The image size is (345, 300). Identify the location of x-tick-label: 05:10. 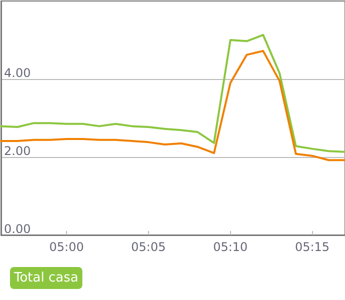
(230, 247).